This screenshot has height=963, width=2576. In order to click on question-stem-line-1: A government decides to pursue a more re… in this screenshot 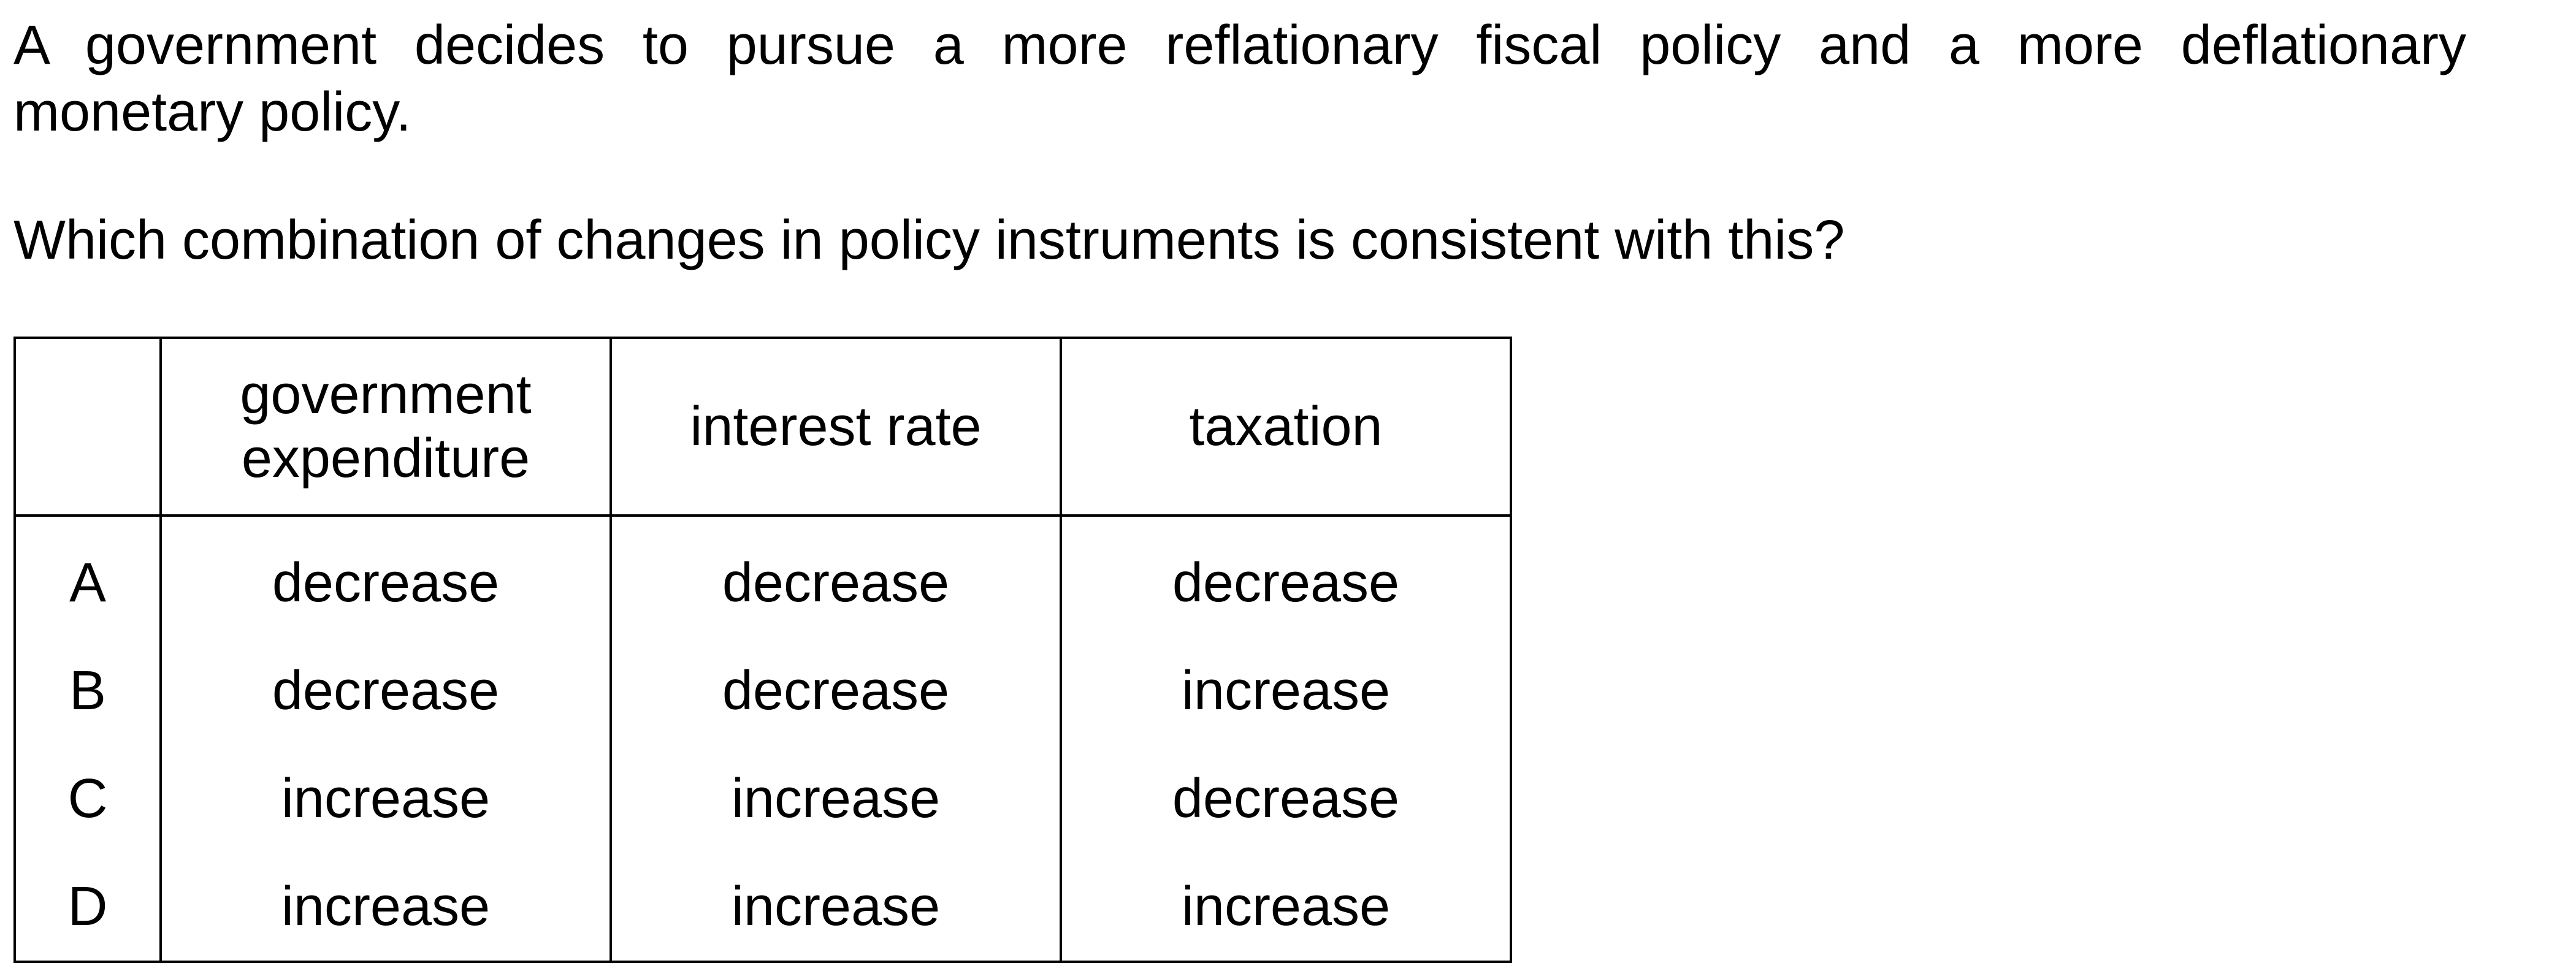, I will do `click(1239, 46)`.